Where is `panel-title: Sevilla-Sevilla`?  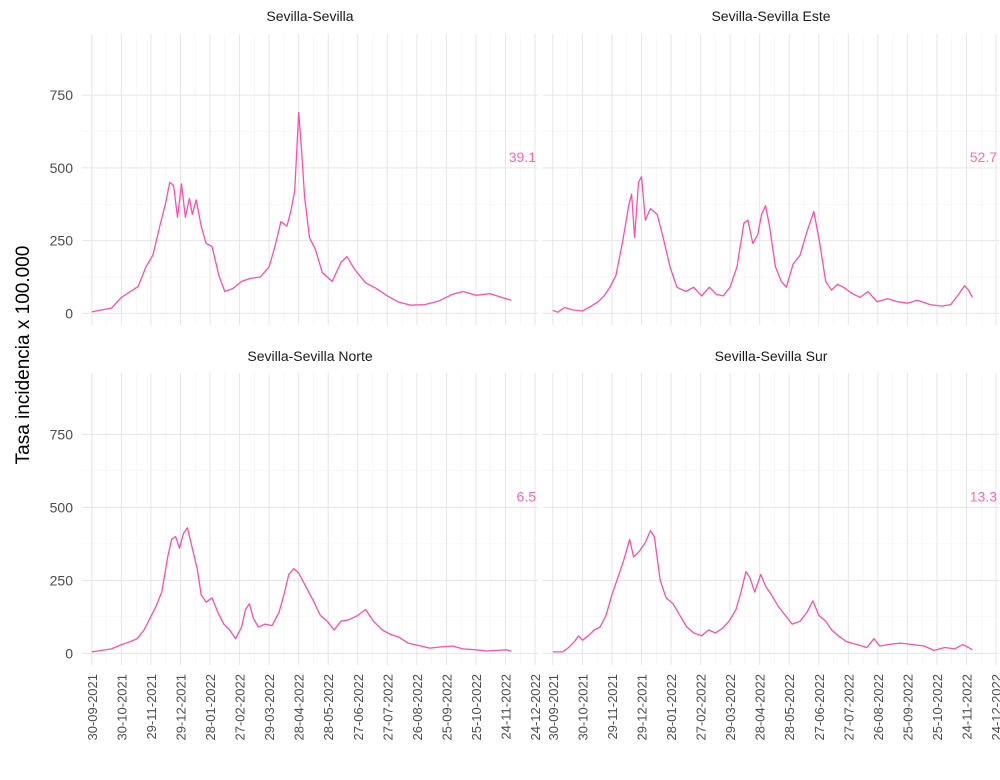 panel-title: Sevilla-Sevilla is located at coordinates (309, 16).